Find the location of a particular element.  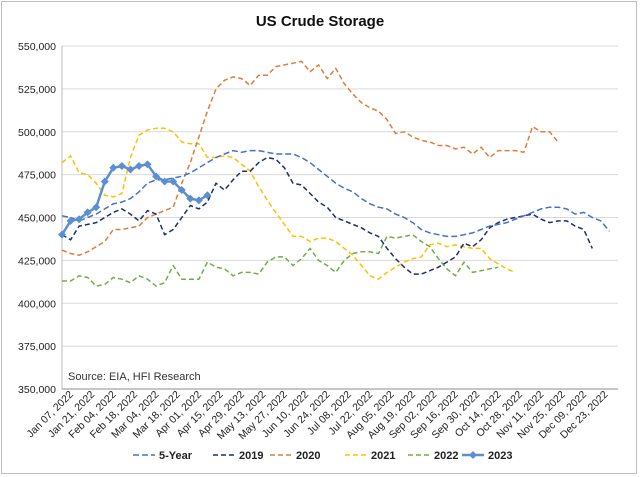

legend-label: 2022 is located at coordinates (446, 456).